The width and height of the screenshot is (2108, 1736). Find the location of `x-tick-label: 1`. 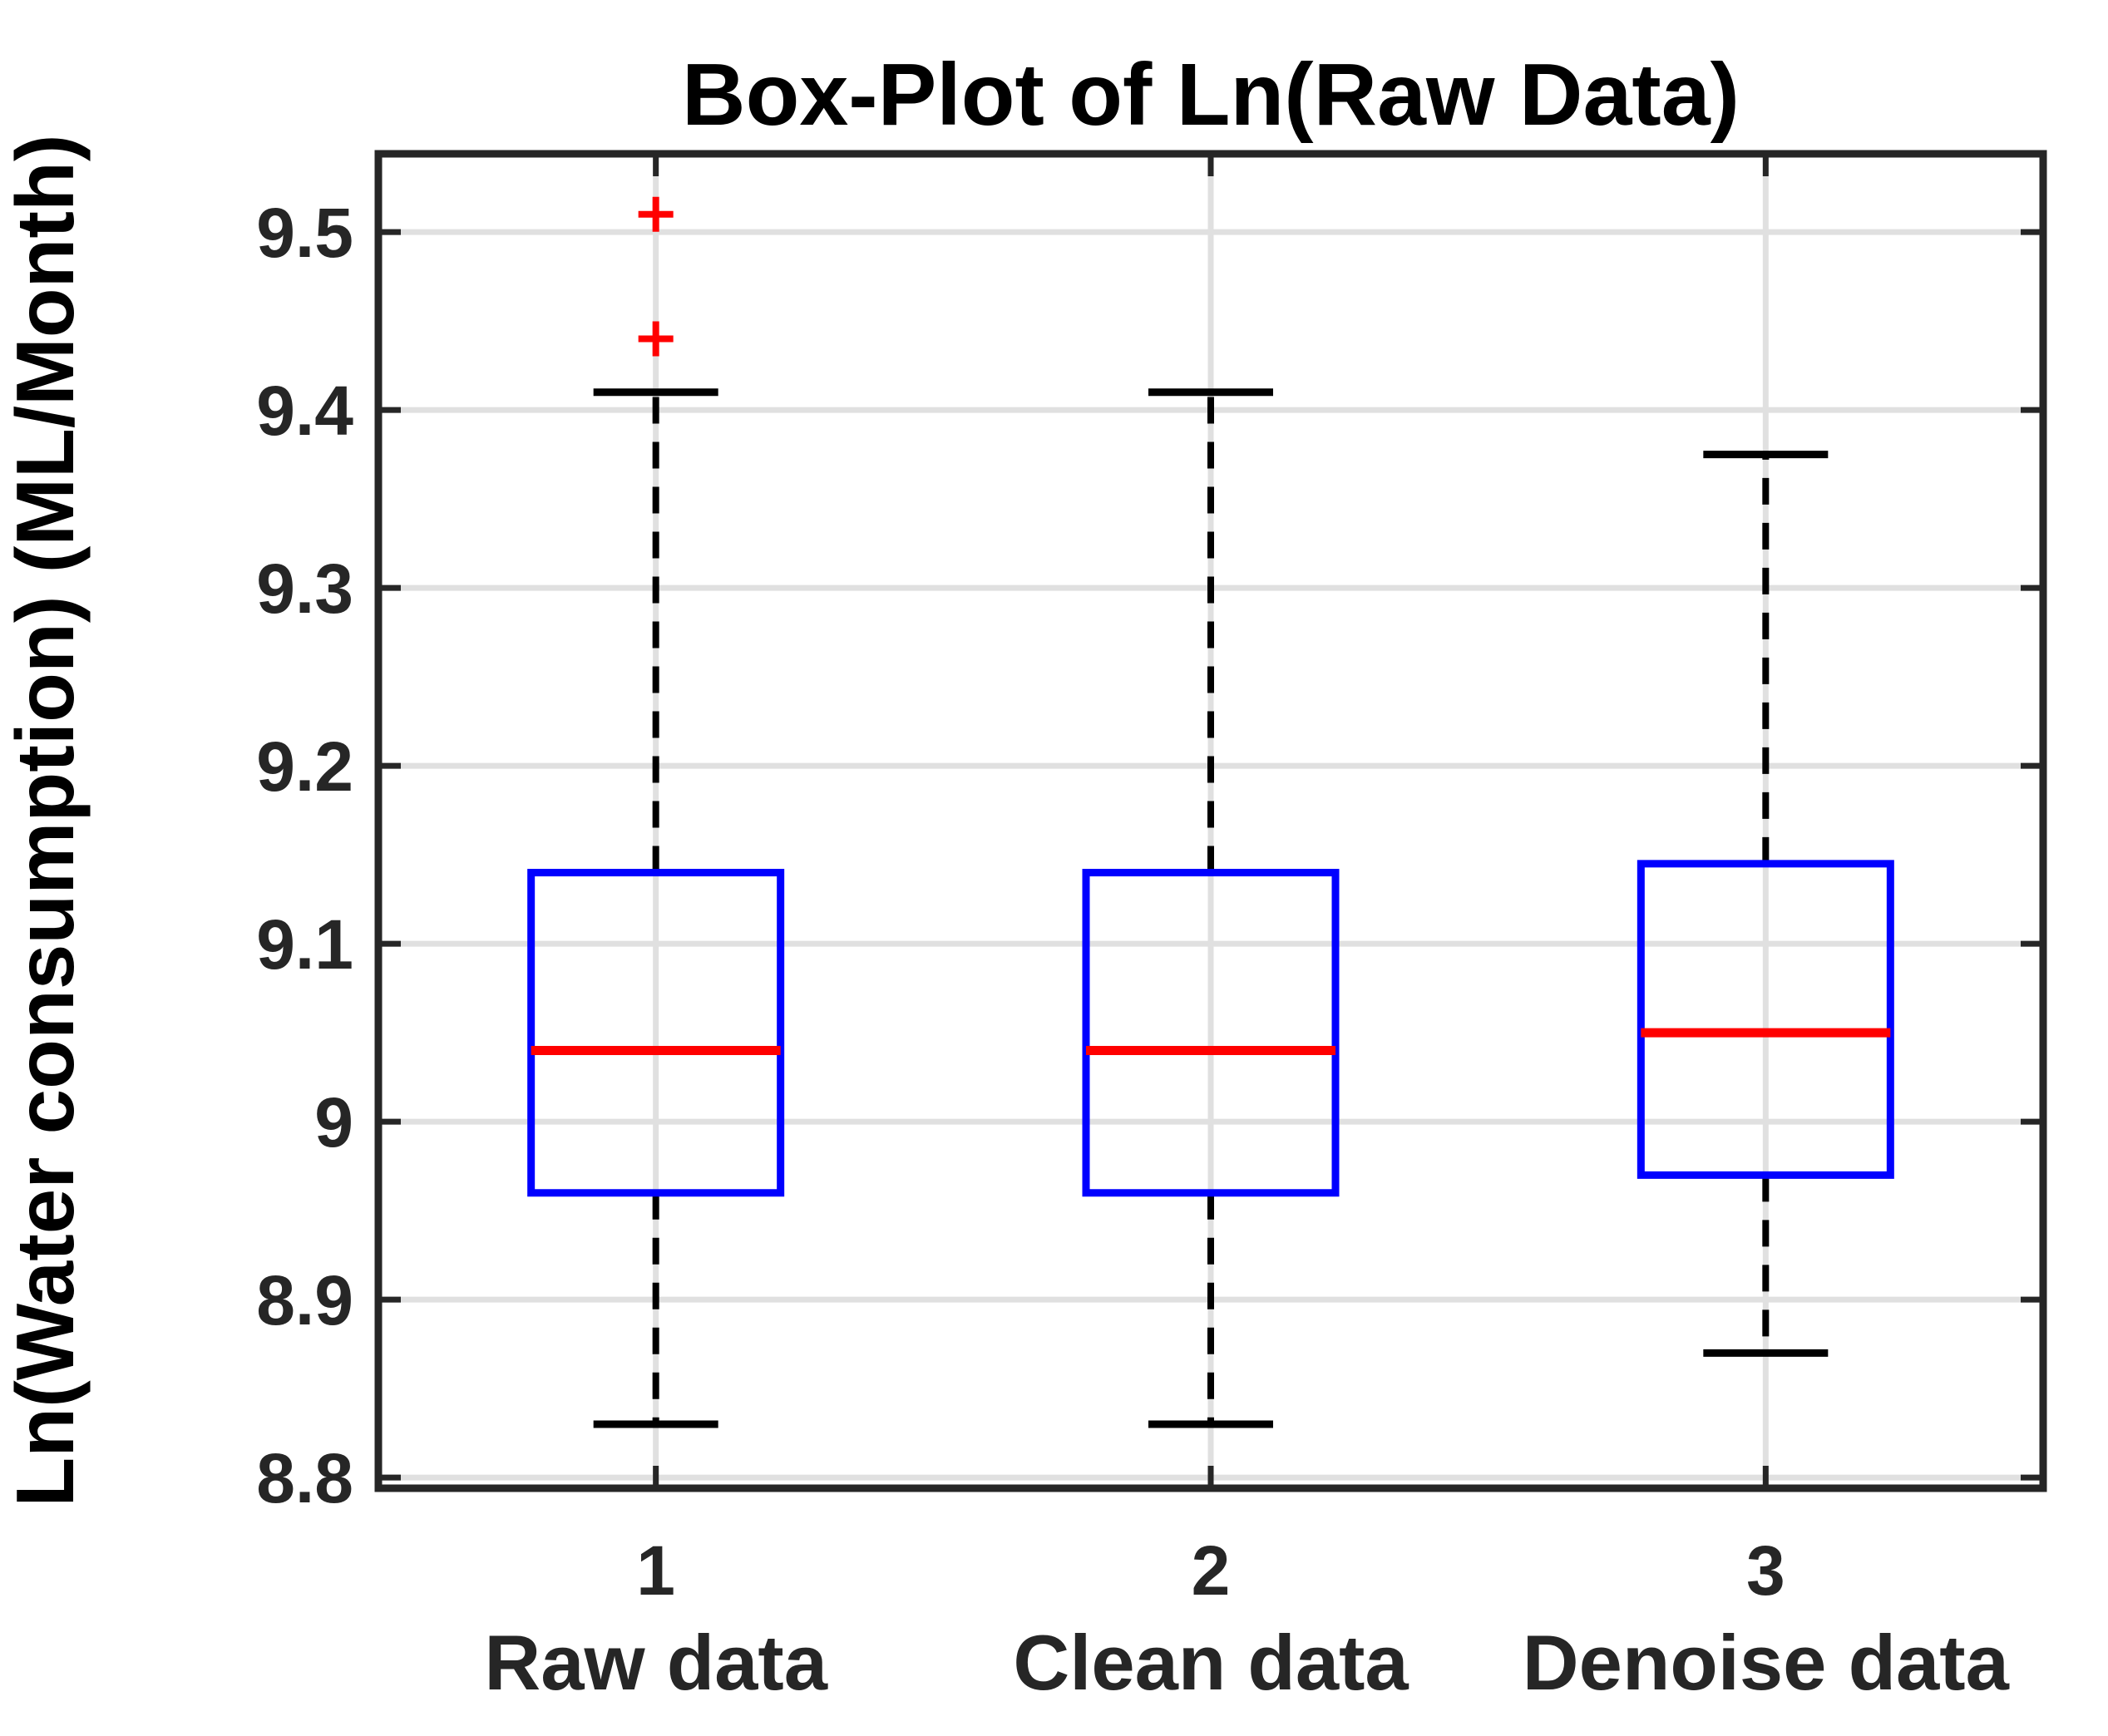

x-tick-label: 1 is located at coordinates (656, 1570).